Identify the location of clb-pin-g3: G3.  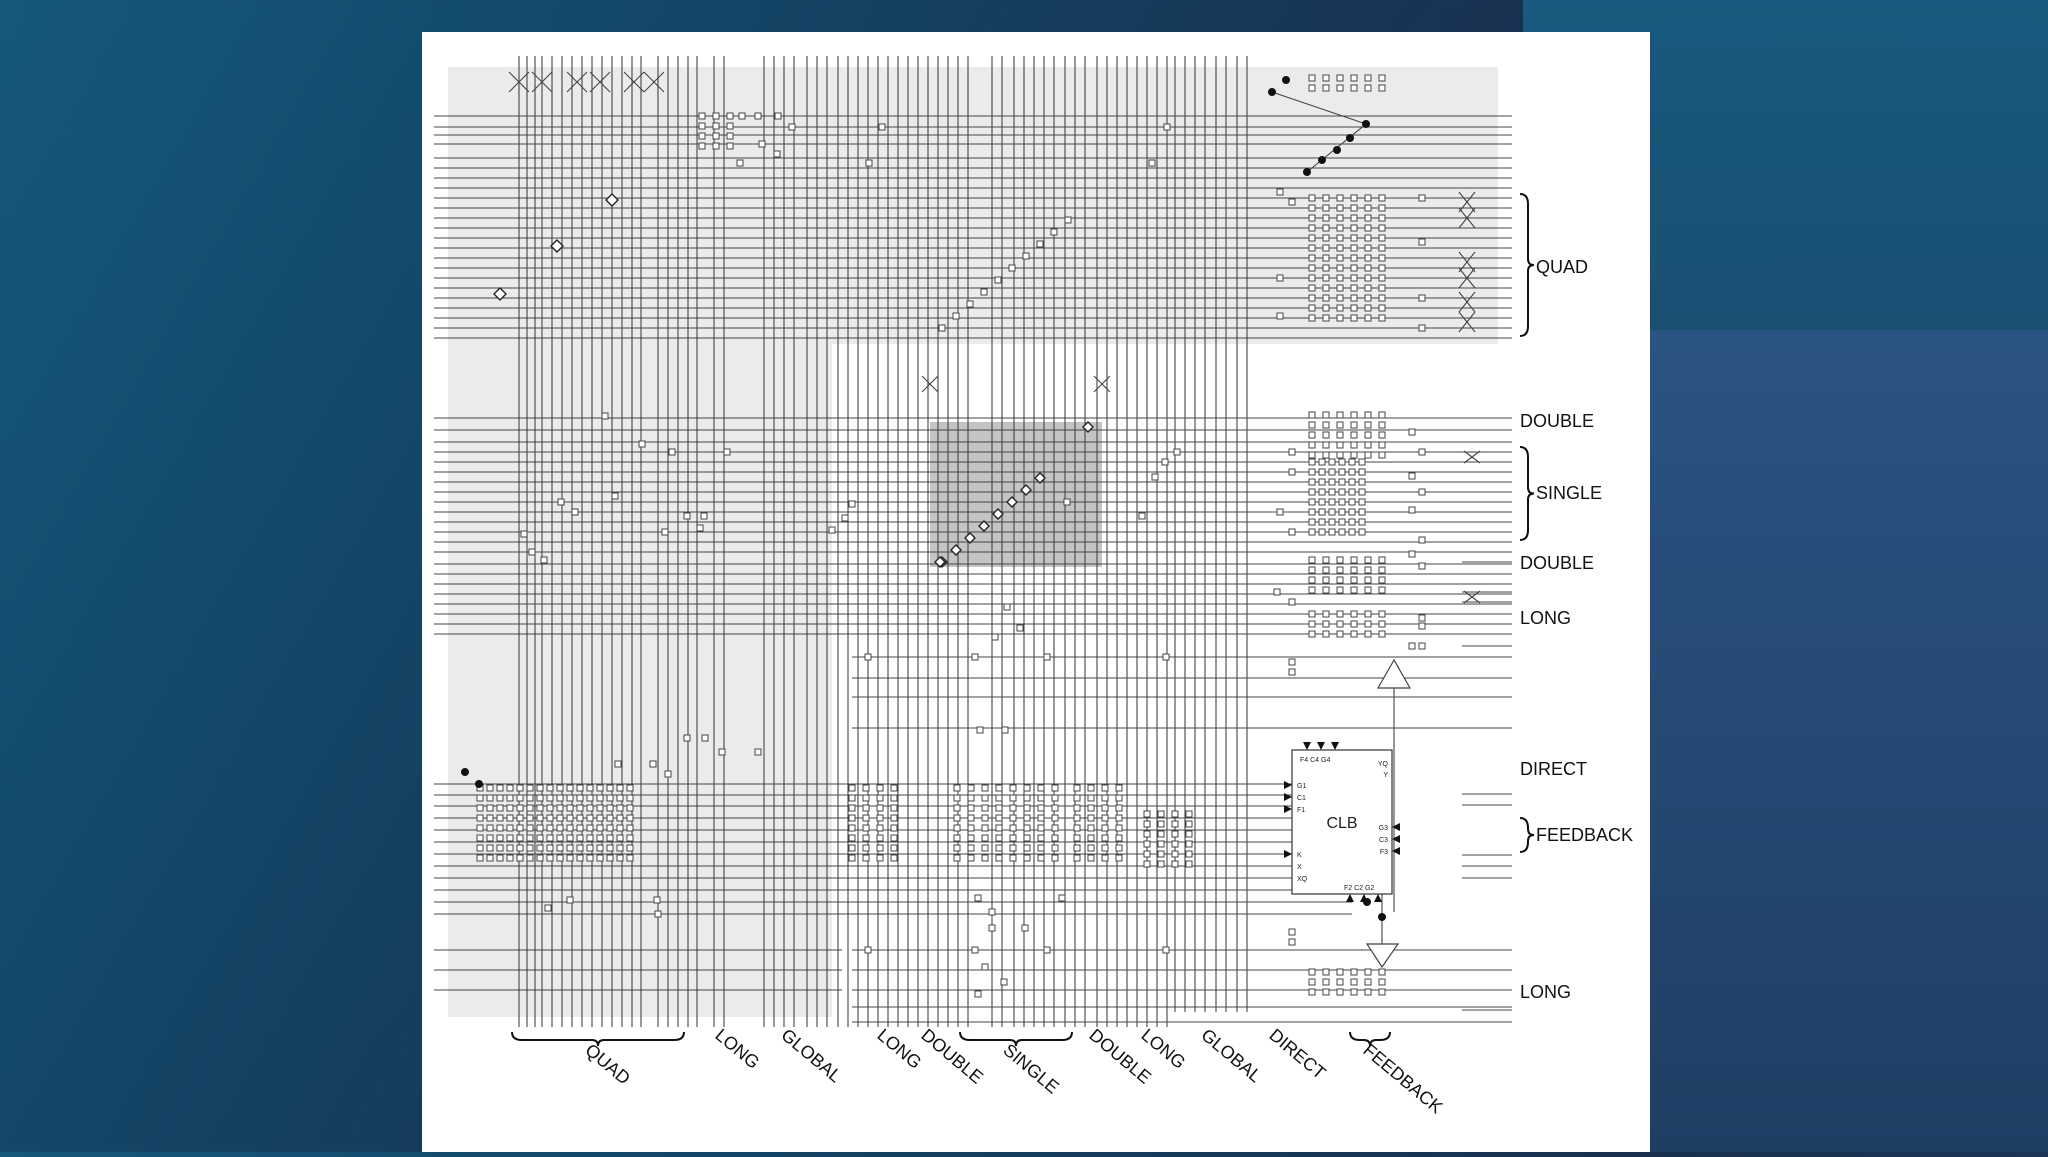
(1383, 828).